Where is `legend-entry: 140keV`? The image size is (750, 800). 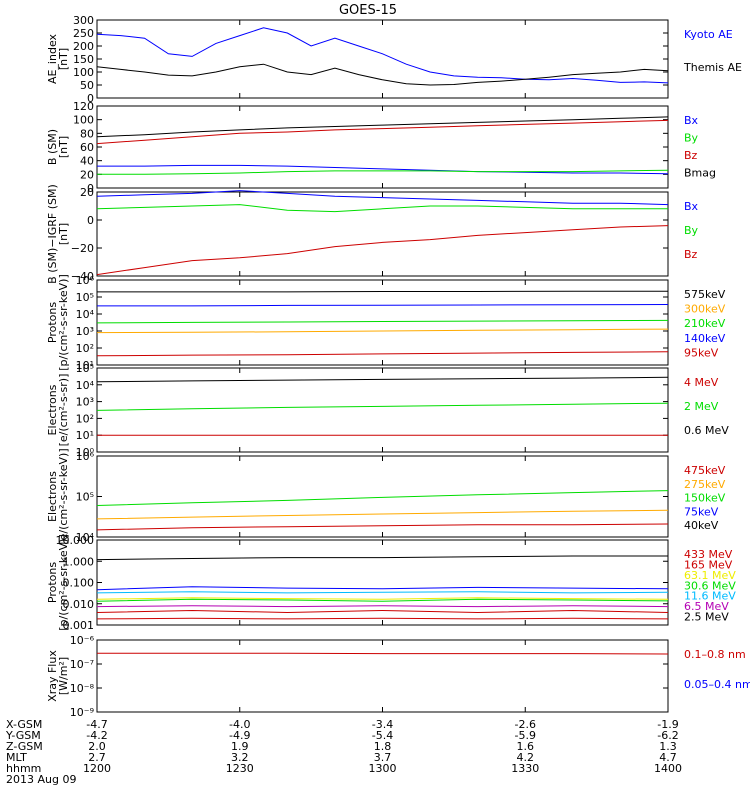
legend-entry: 140keV is located at coordinates (705, 338).